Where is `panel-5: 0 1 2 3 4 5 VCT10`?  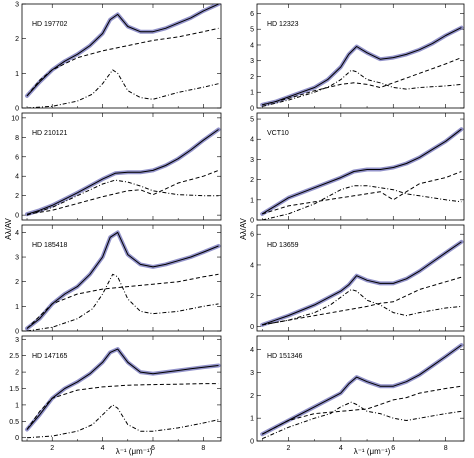
panel-5: 0 1 2 3 4 5 VCT10 is located at coordinates (357, 168).